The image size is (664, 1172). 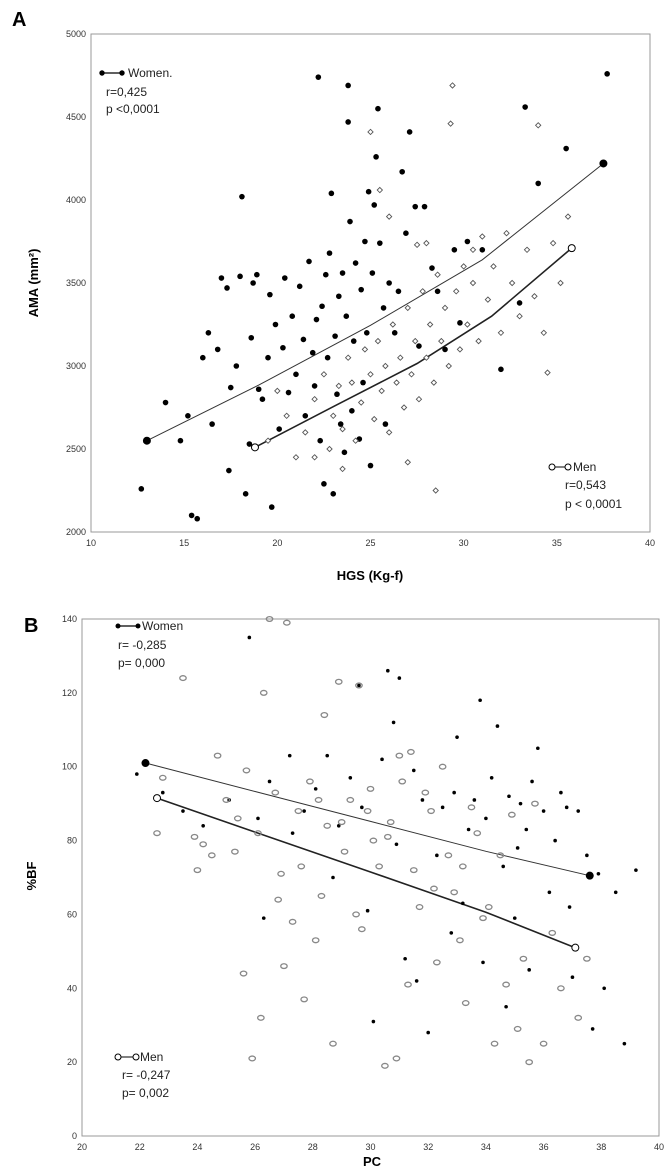 I want to click on y-tick-label: 3500, so click(x=76, y=283).